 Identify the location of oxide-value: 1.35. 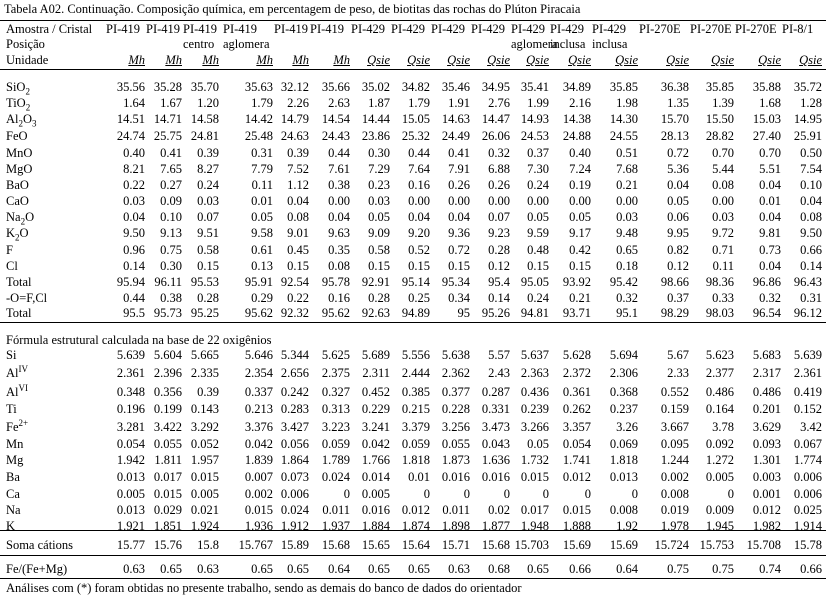
(678, 103).